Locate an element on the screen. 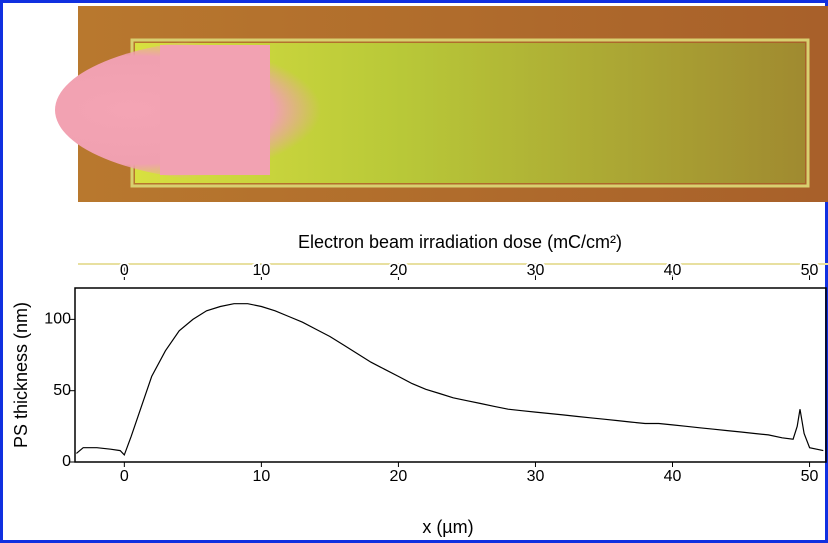 The image size is (828, 543). x-tick-label: 30 is located at coordinates (536, 476).